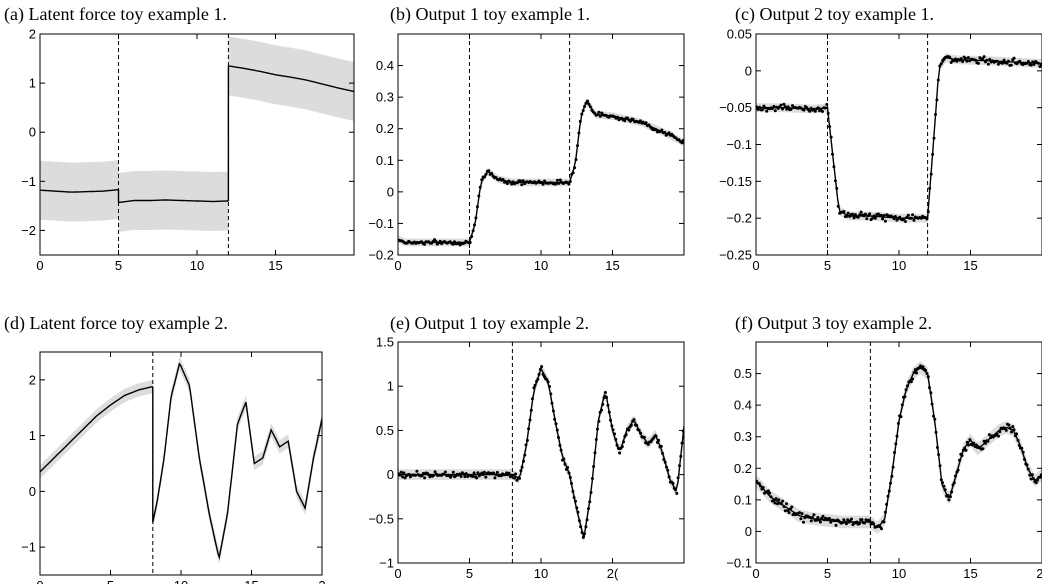  Describe the element at coordinates (385, 128) in the screenshot. I see `y-tick-label: 0.2` at that location.